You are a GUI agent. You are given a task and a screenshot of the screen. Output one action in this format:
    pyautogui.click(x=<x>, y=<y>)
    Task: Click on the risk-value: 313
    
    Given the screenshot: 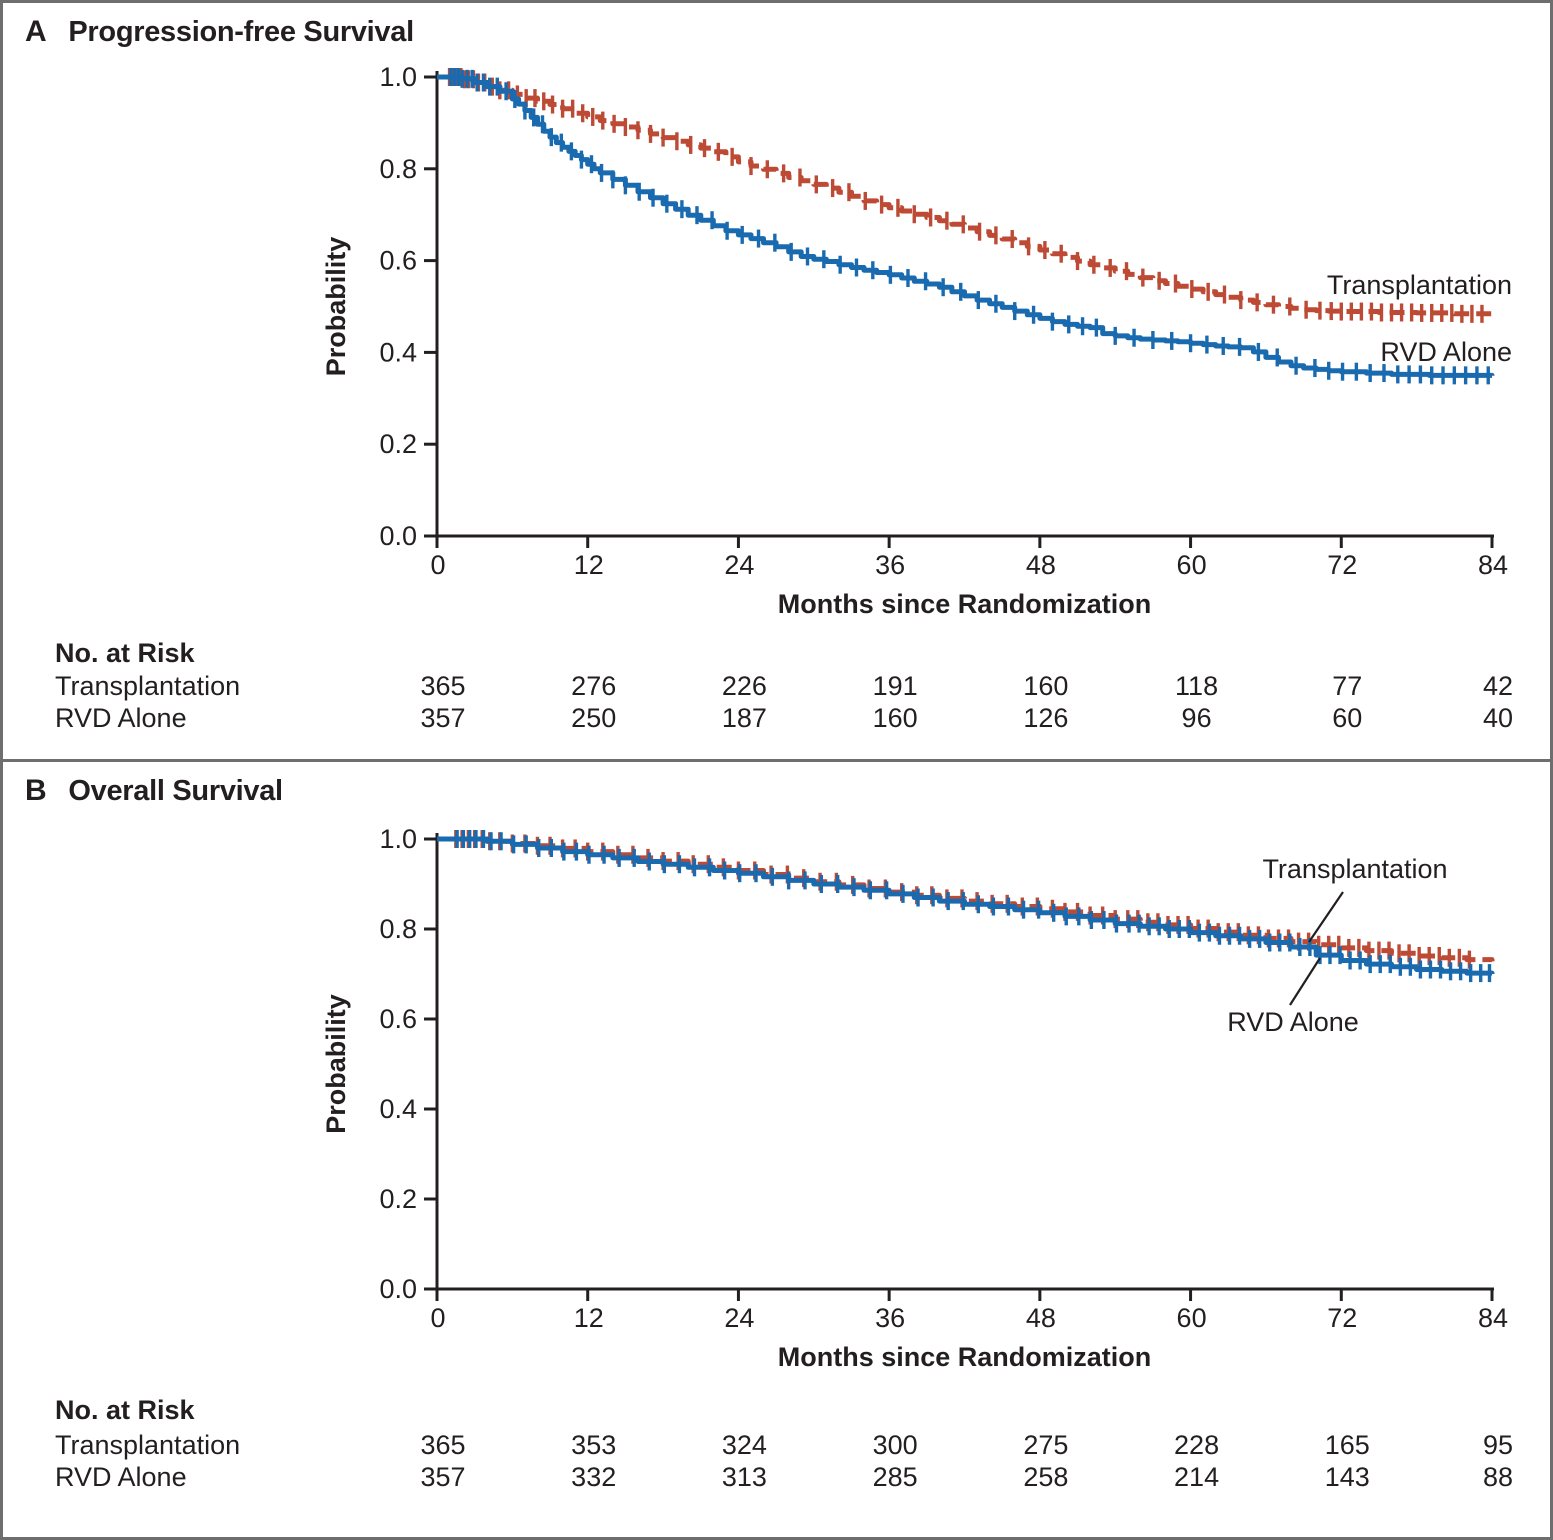 What is the action you would take?
    pyautogui.click(x=744, y=1477)
    